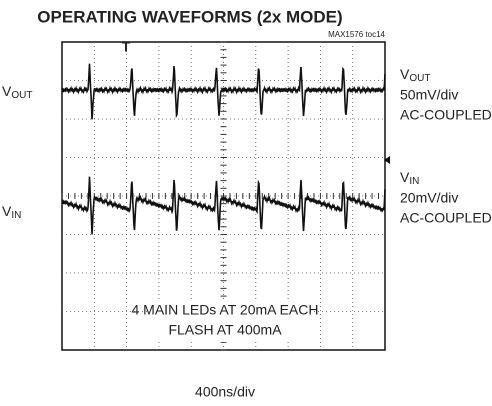 Image resolution: width=492 pixels, height=406 pixels. Describe the element at coordinates (225, 310) in the screenshot. I see `annotation-line: 4 MAIN LEDs AT 20mA EACH` at that location.